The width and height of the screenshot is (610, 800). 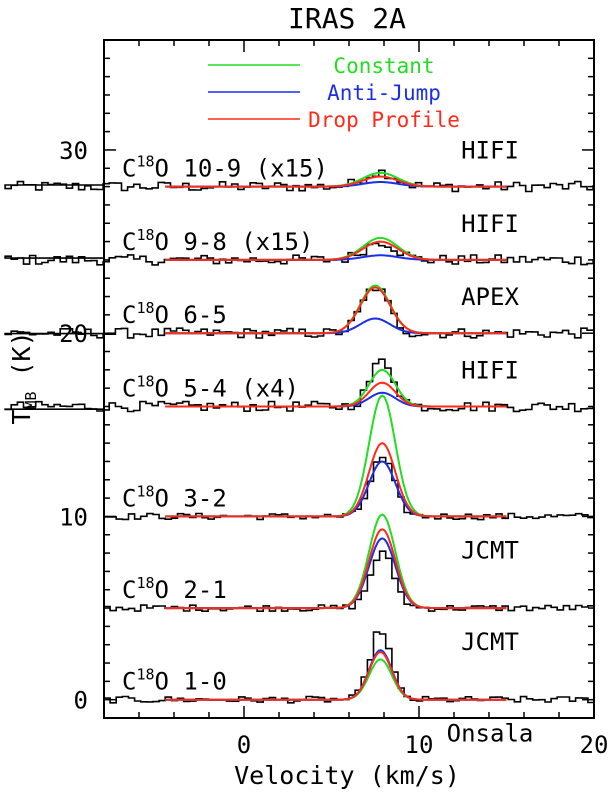 What do you see at coordinates (347, 775) in the screenshot?
I see `x-axis-label: Velocity (km/s)` at bounding box center [347, 775].